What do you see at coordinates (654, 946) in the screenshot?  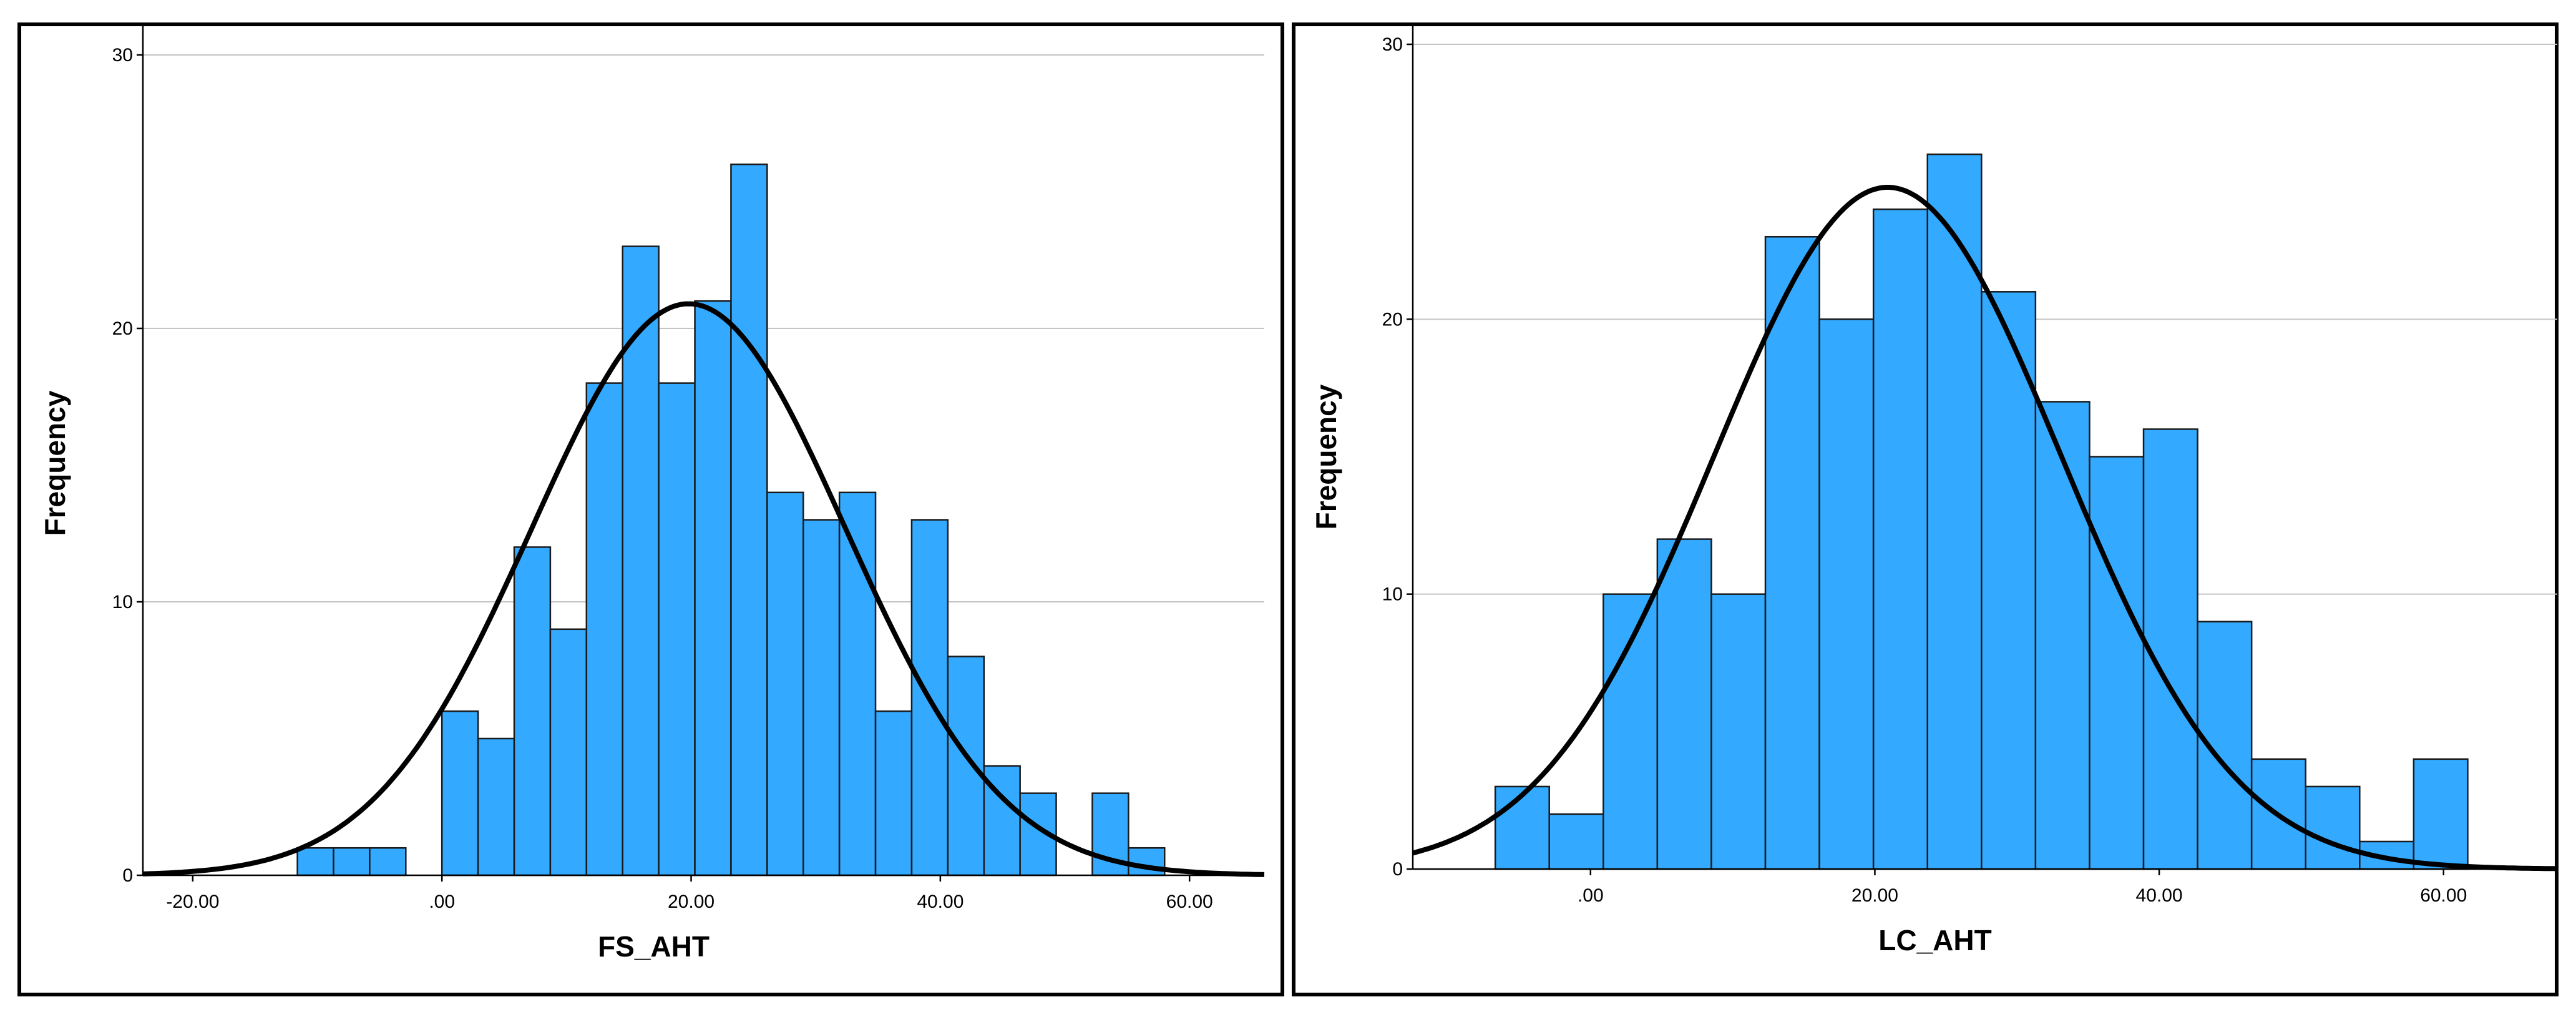 I see `x-axis-title: FS_AHT` at bounding box center [654, 946].